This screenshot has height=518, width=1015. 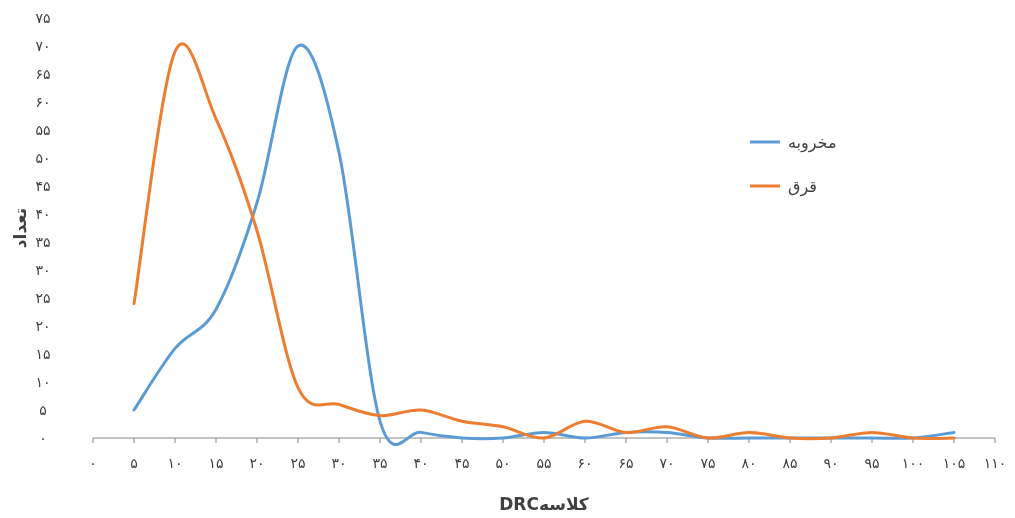 I want to click on x-tick-label: ۸۰, so click(x=749, y=463).